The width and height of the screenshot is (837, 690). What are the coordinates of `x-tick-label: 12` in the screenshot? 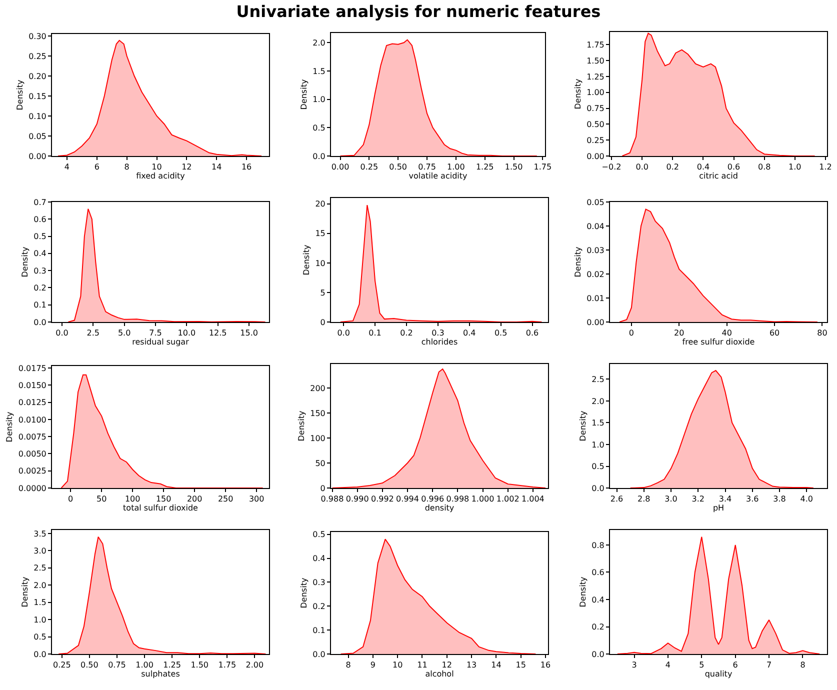 It's located at (187, 167).